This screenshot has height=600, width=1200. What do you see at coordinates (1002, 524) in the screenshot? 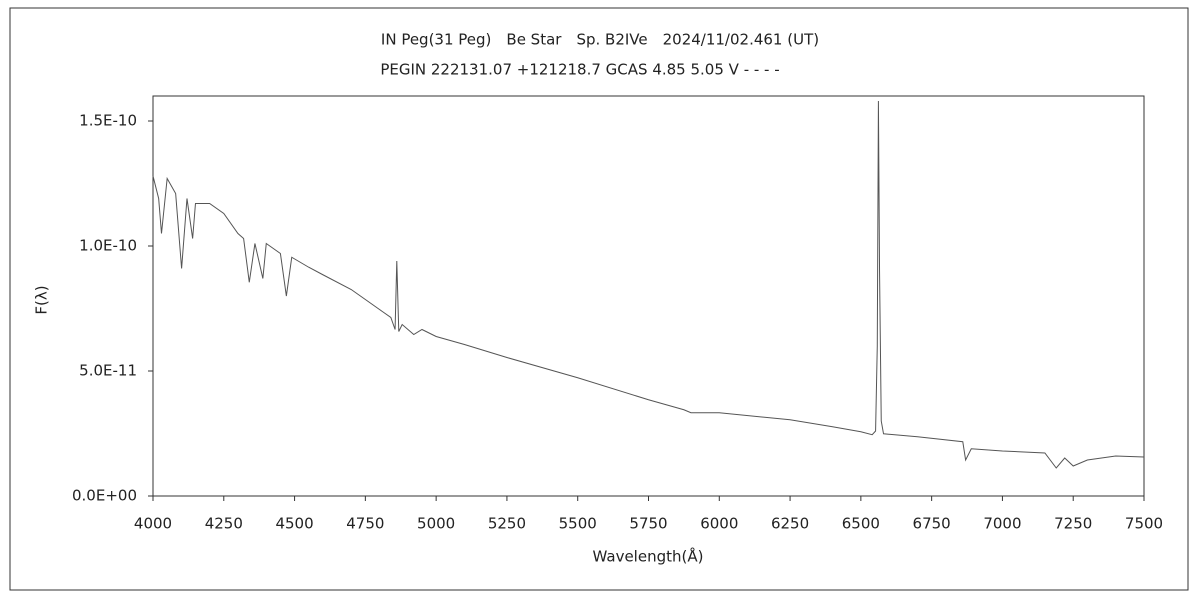
I see `x-tick-label: 7000` at bounding box center [1002, 524].